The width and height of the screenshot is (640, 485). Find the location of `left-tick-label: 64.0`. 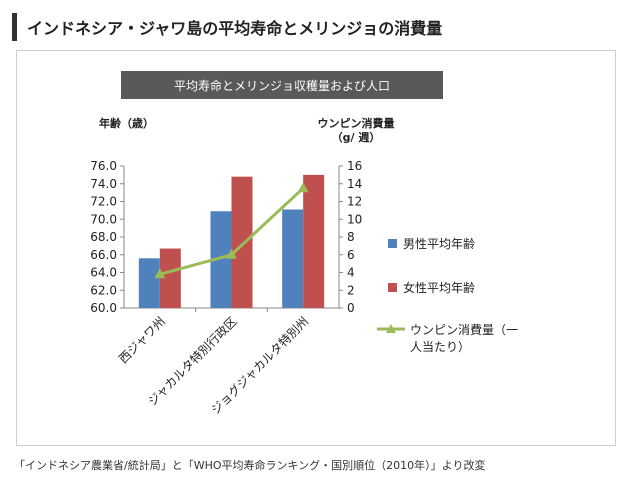

left-tick-label: 64.0 is located at coordinates (103, 273).